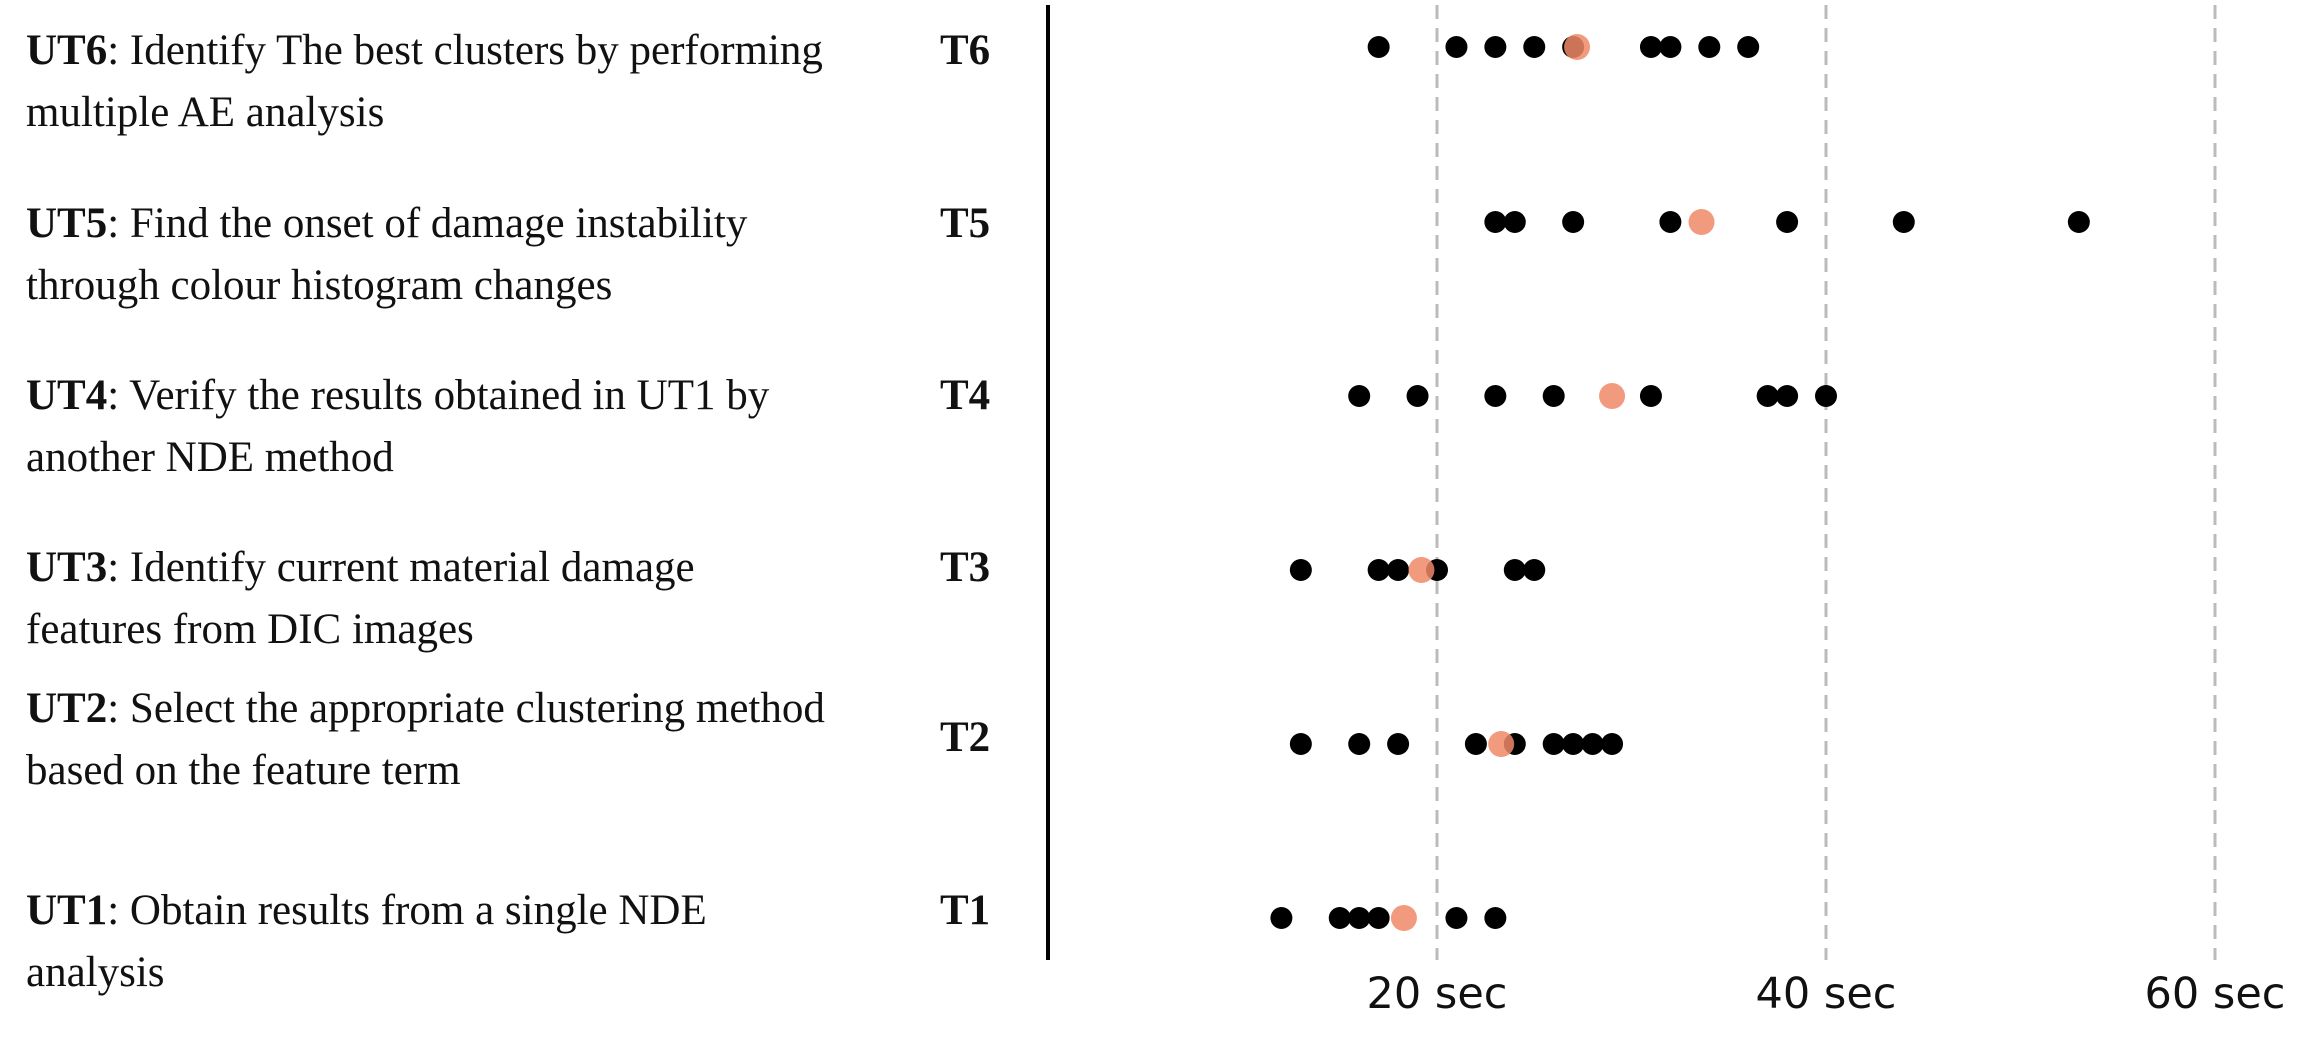  Describe the element at coordinates (965, 395) in the screenshot. I see `task-label-t4: T4` at that location.